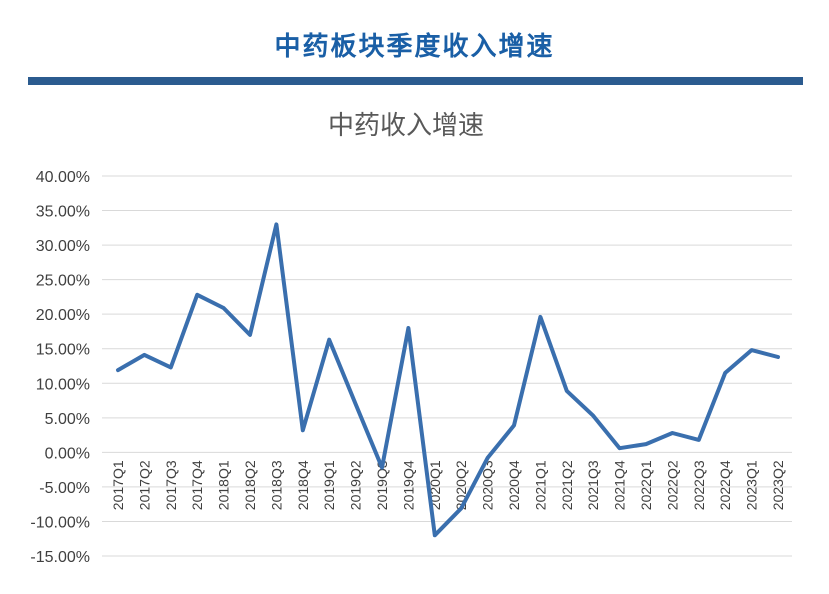 Image resolution: width=829 pixels, height=594 pixels. Describe the element at coordinates (63, 177) in the screenshot. I see `y-tick-label: 40.00%` at that location.